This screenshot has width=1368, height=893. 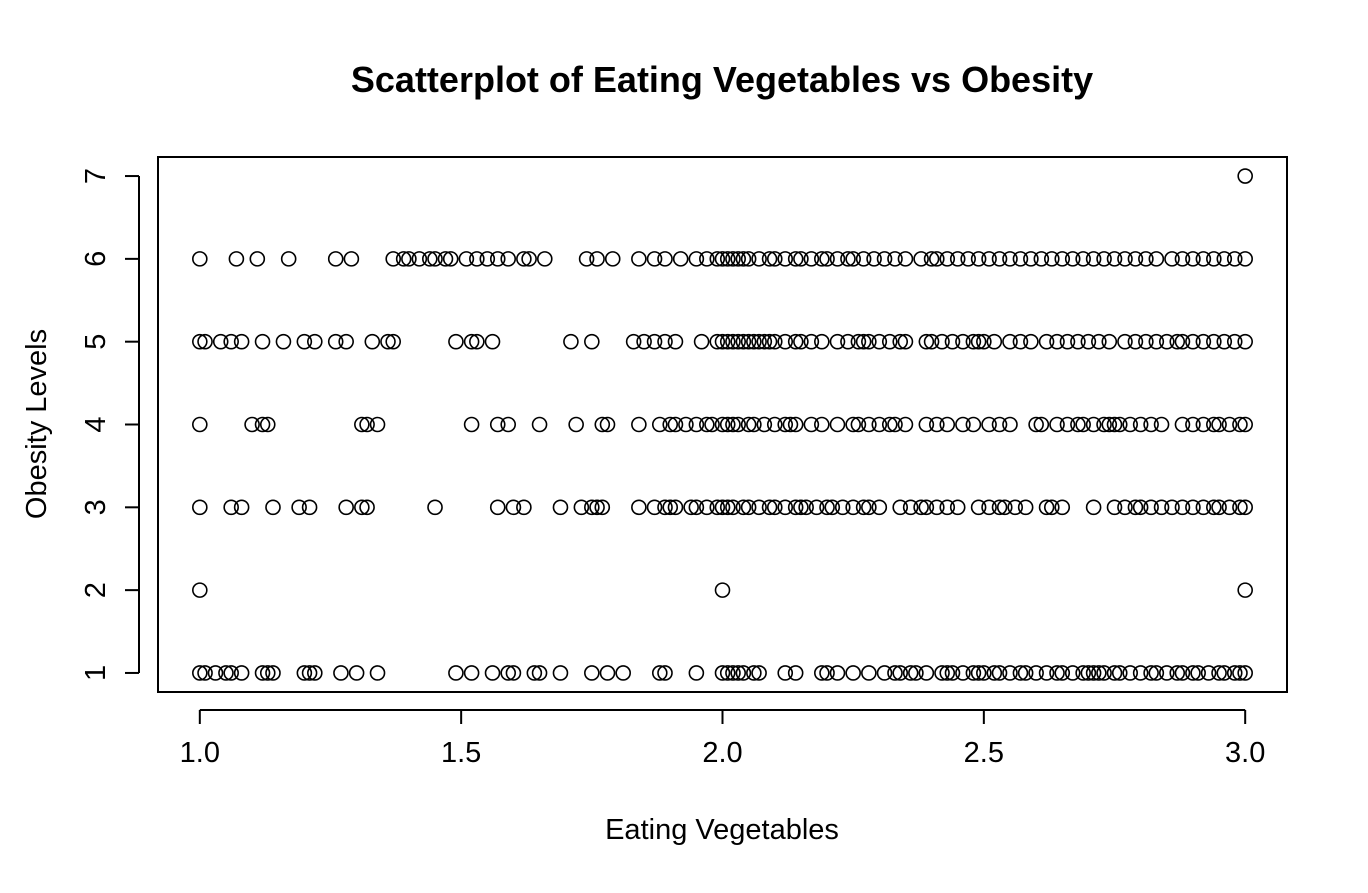 I want to click on x-tick-label: 1.0, so click(x=200, y=753).